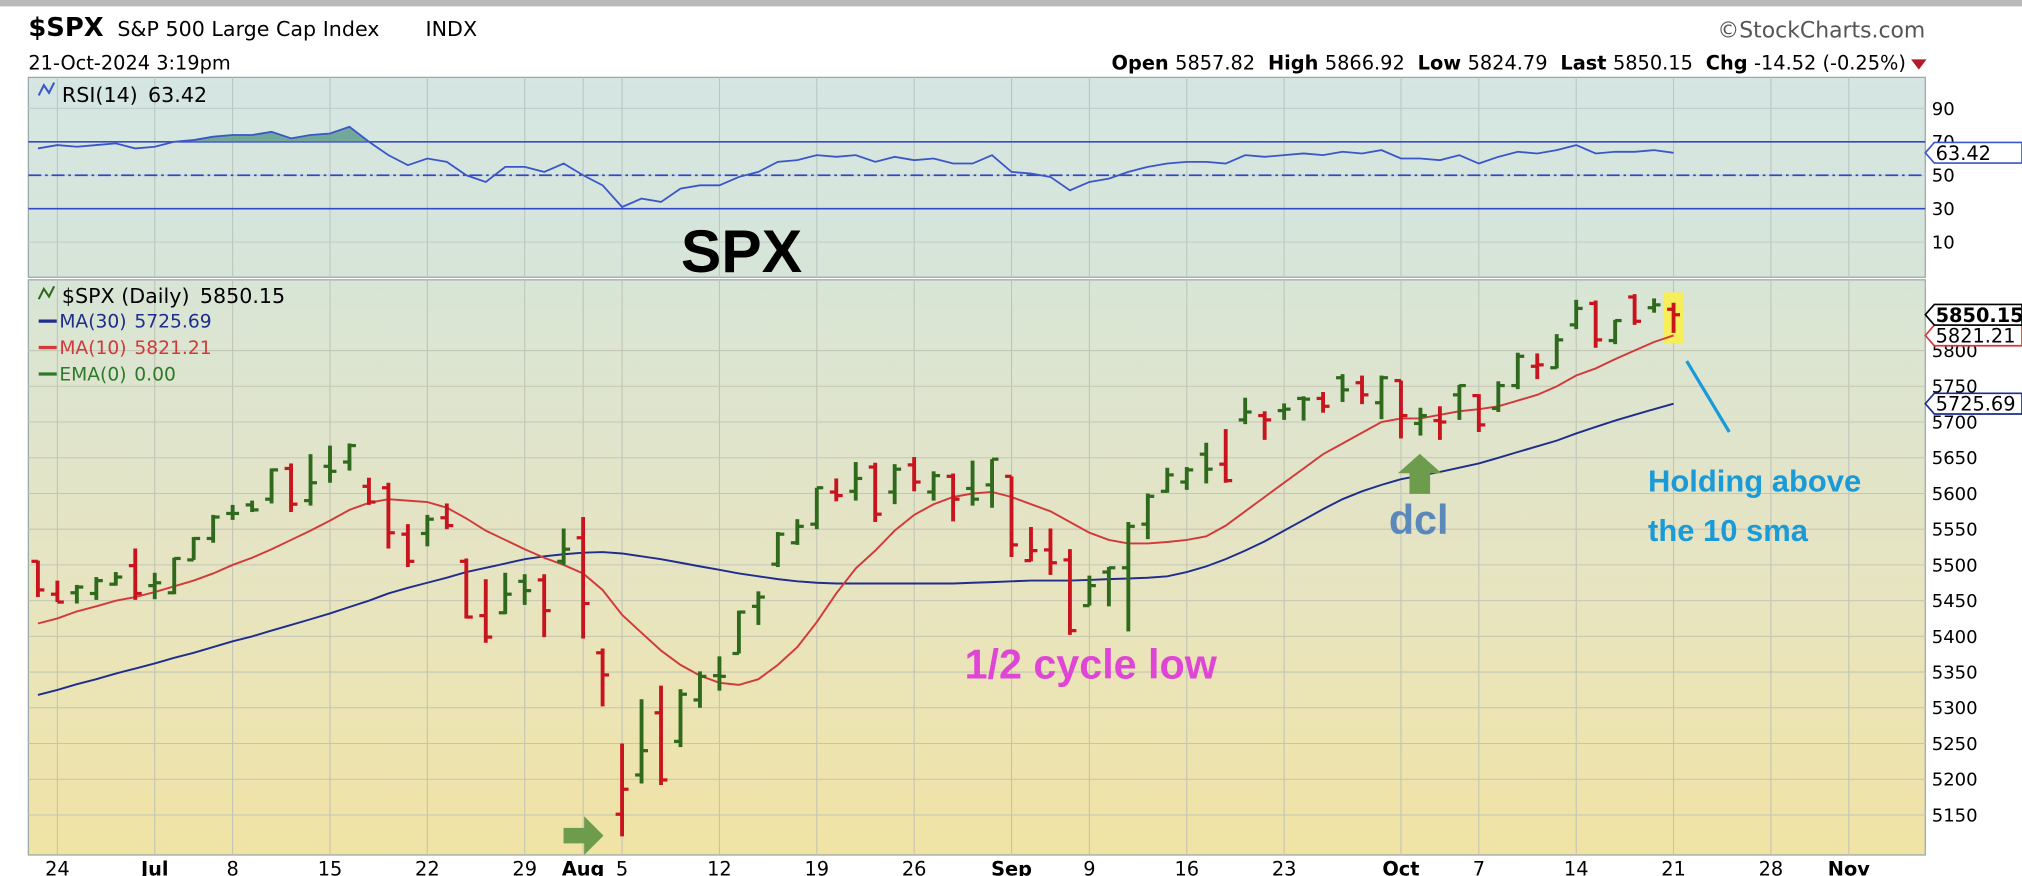 This screenshot has height=876, width=2022. Describe the element at coordinates (524, 867) in the screenshot. I see `x-tick-label: 29` at that location.